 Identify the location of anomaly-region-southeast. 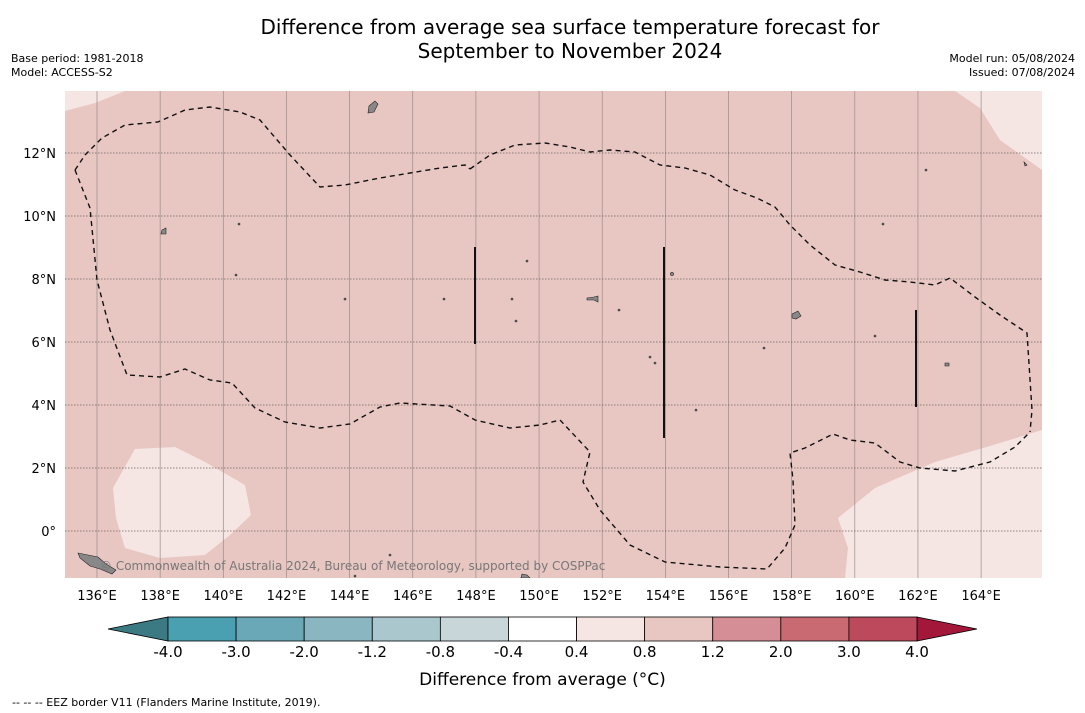
(940, 504).